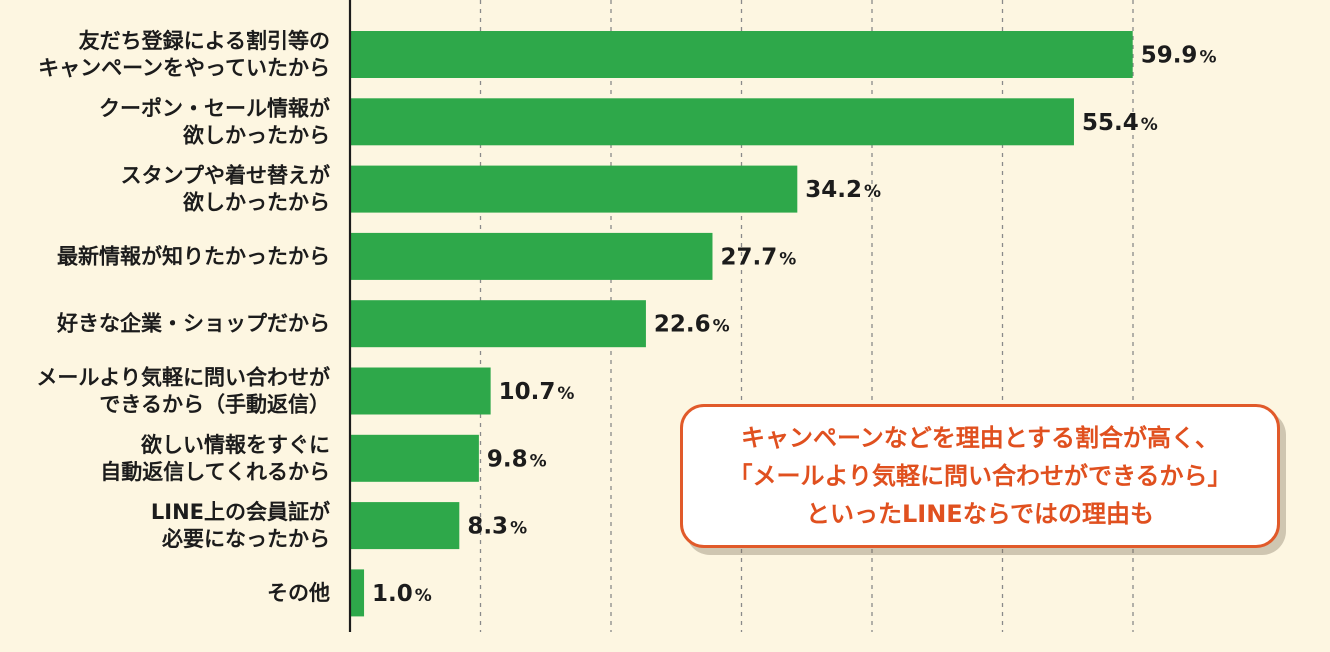 The width and height of the screenshot is (1330, 652). What do you see at coordinates (1110, 123) in the screenshot?
I see `data-label-value: 55.4` at bounding box center [1110, 123].